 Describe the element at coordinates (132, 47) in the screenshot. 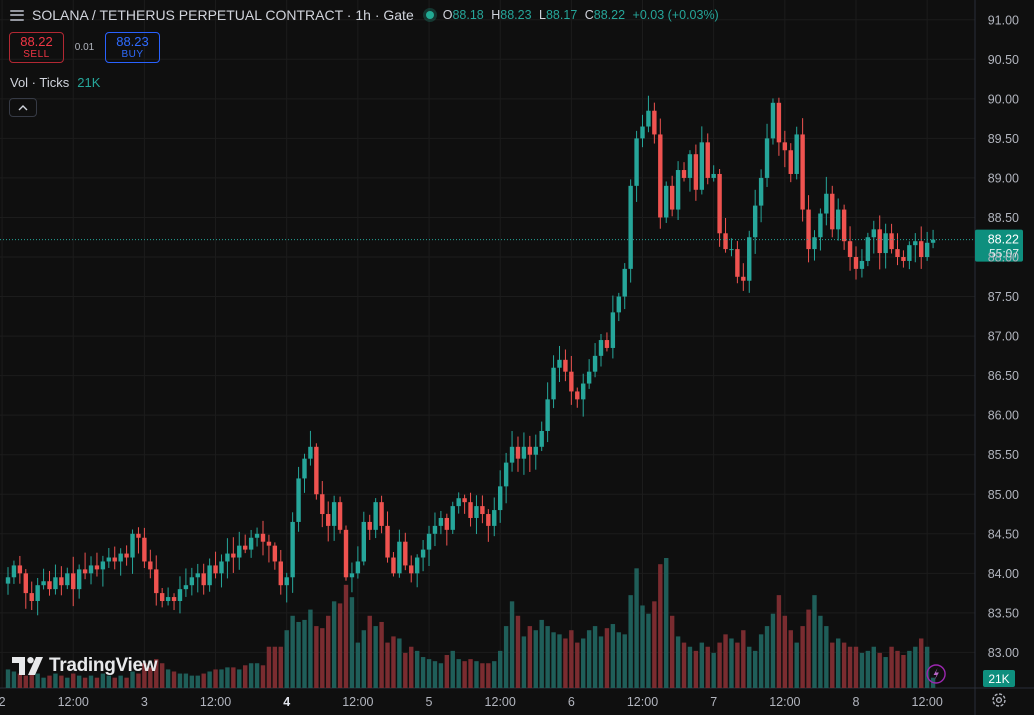

I see `buy-button: 88.23 BUY` at that location.